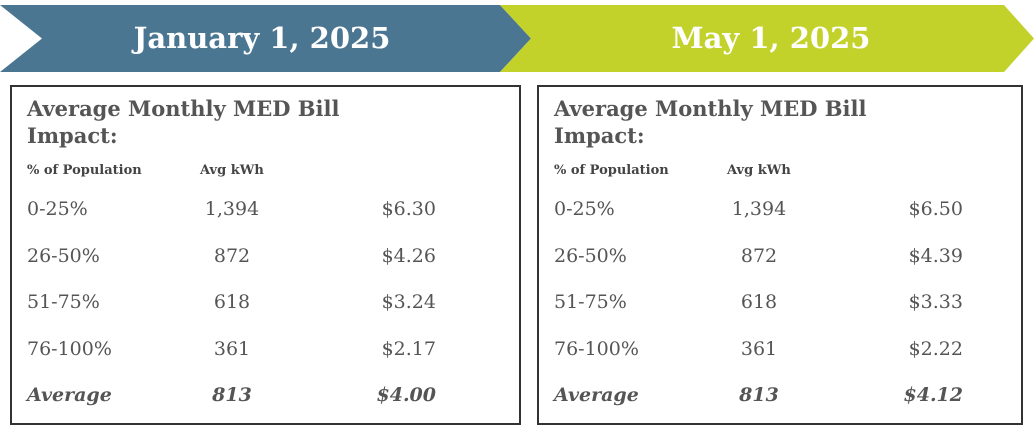 This screenshot has height=425, width=1034. I want to click on arrow-january, so click(265, 38).